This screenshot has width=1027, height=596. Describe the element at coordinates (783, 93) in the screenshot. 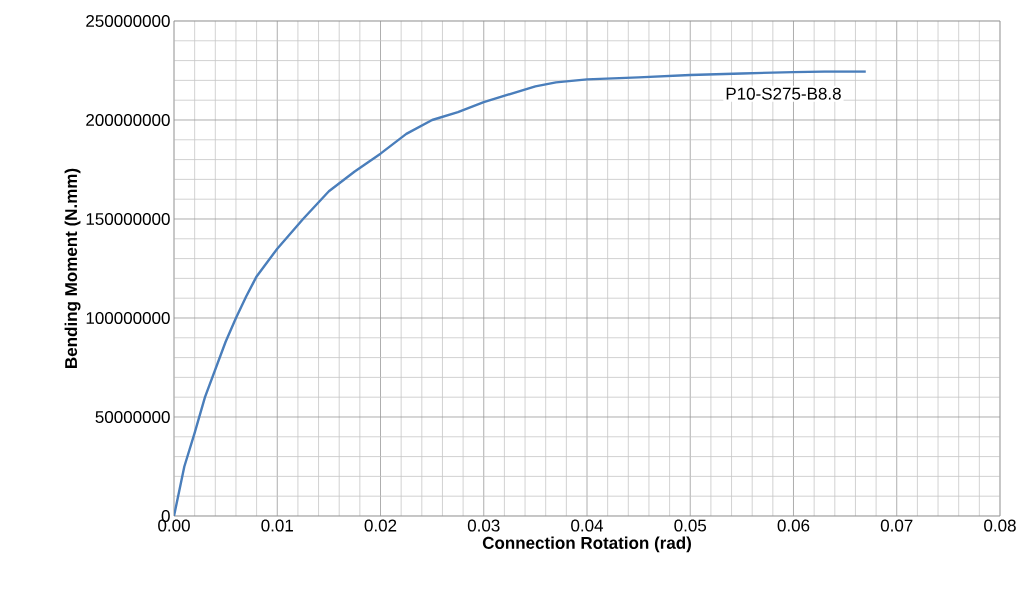

I see `series-label: P10-S275-B8.8` at that location.